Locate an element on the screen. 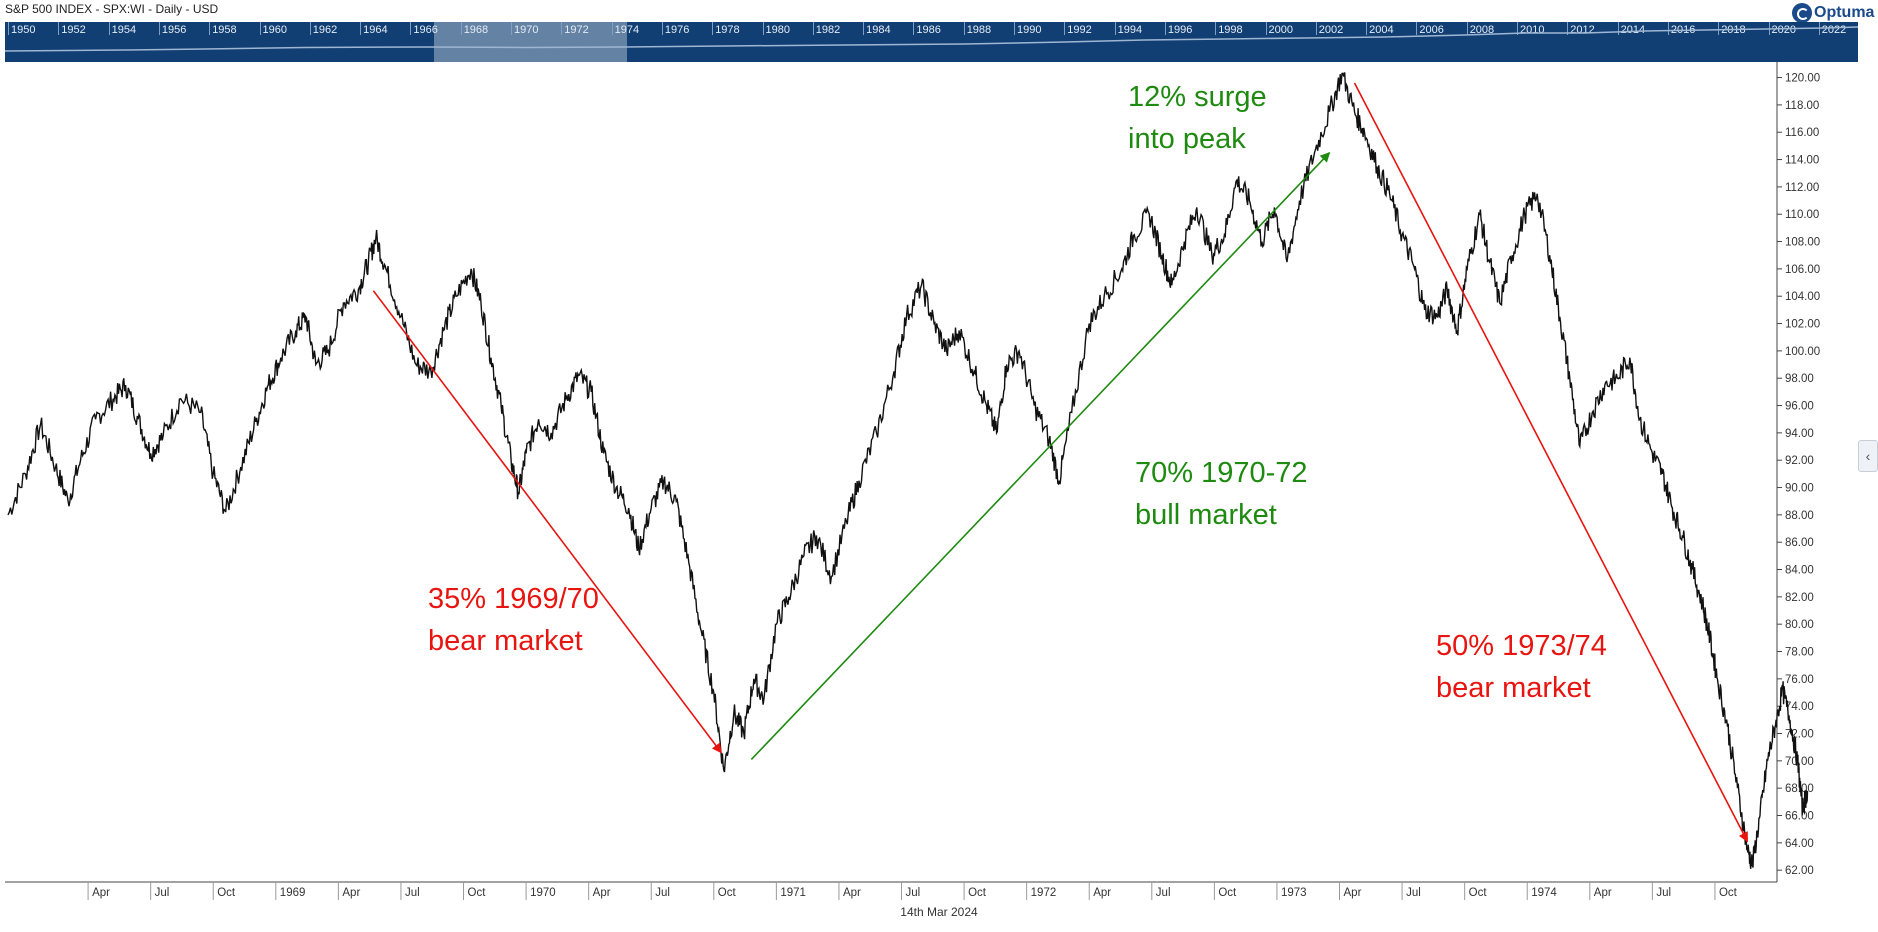 The width and height of the screenshot is (1878, 932). navigator-year-label: 1992 is located at coordinates (1079, 30).